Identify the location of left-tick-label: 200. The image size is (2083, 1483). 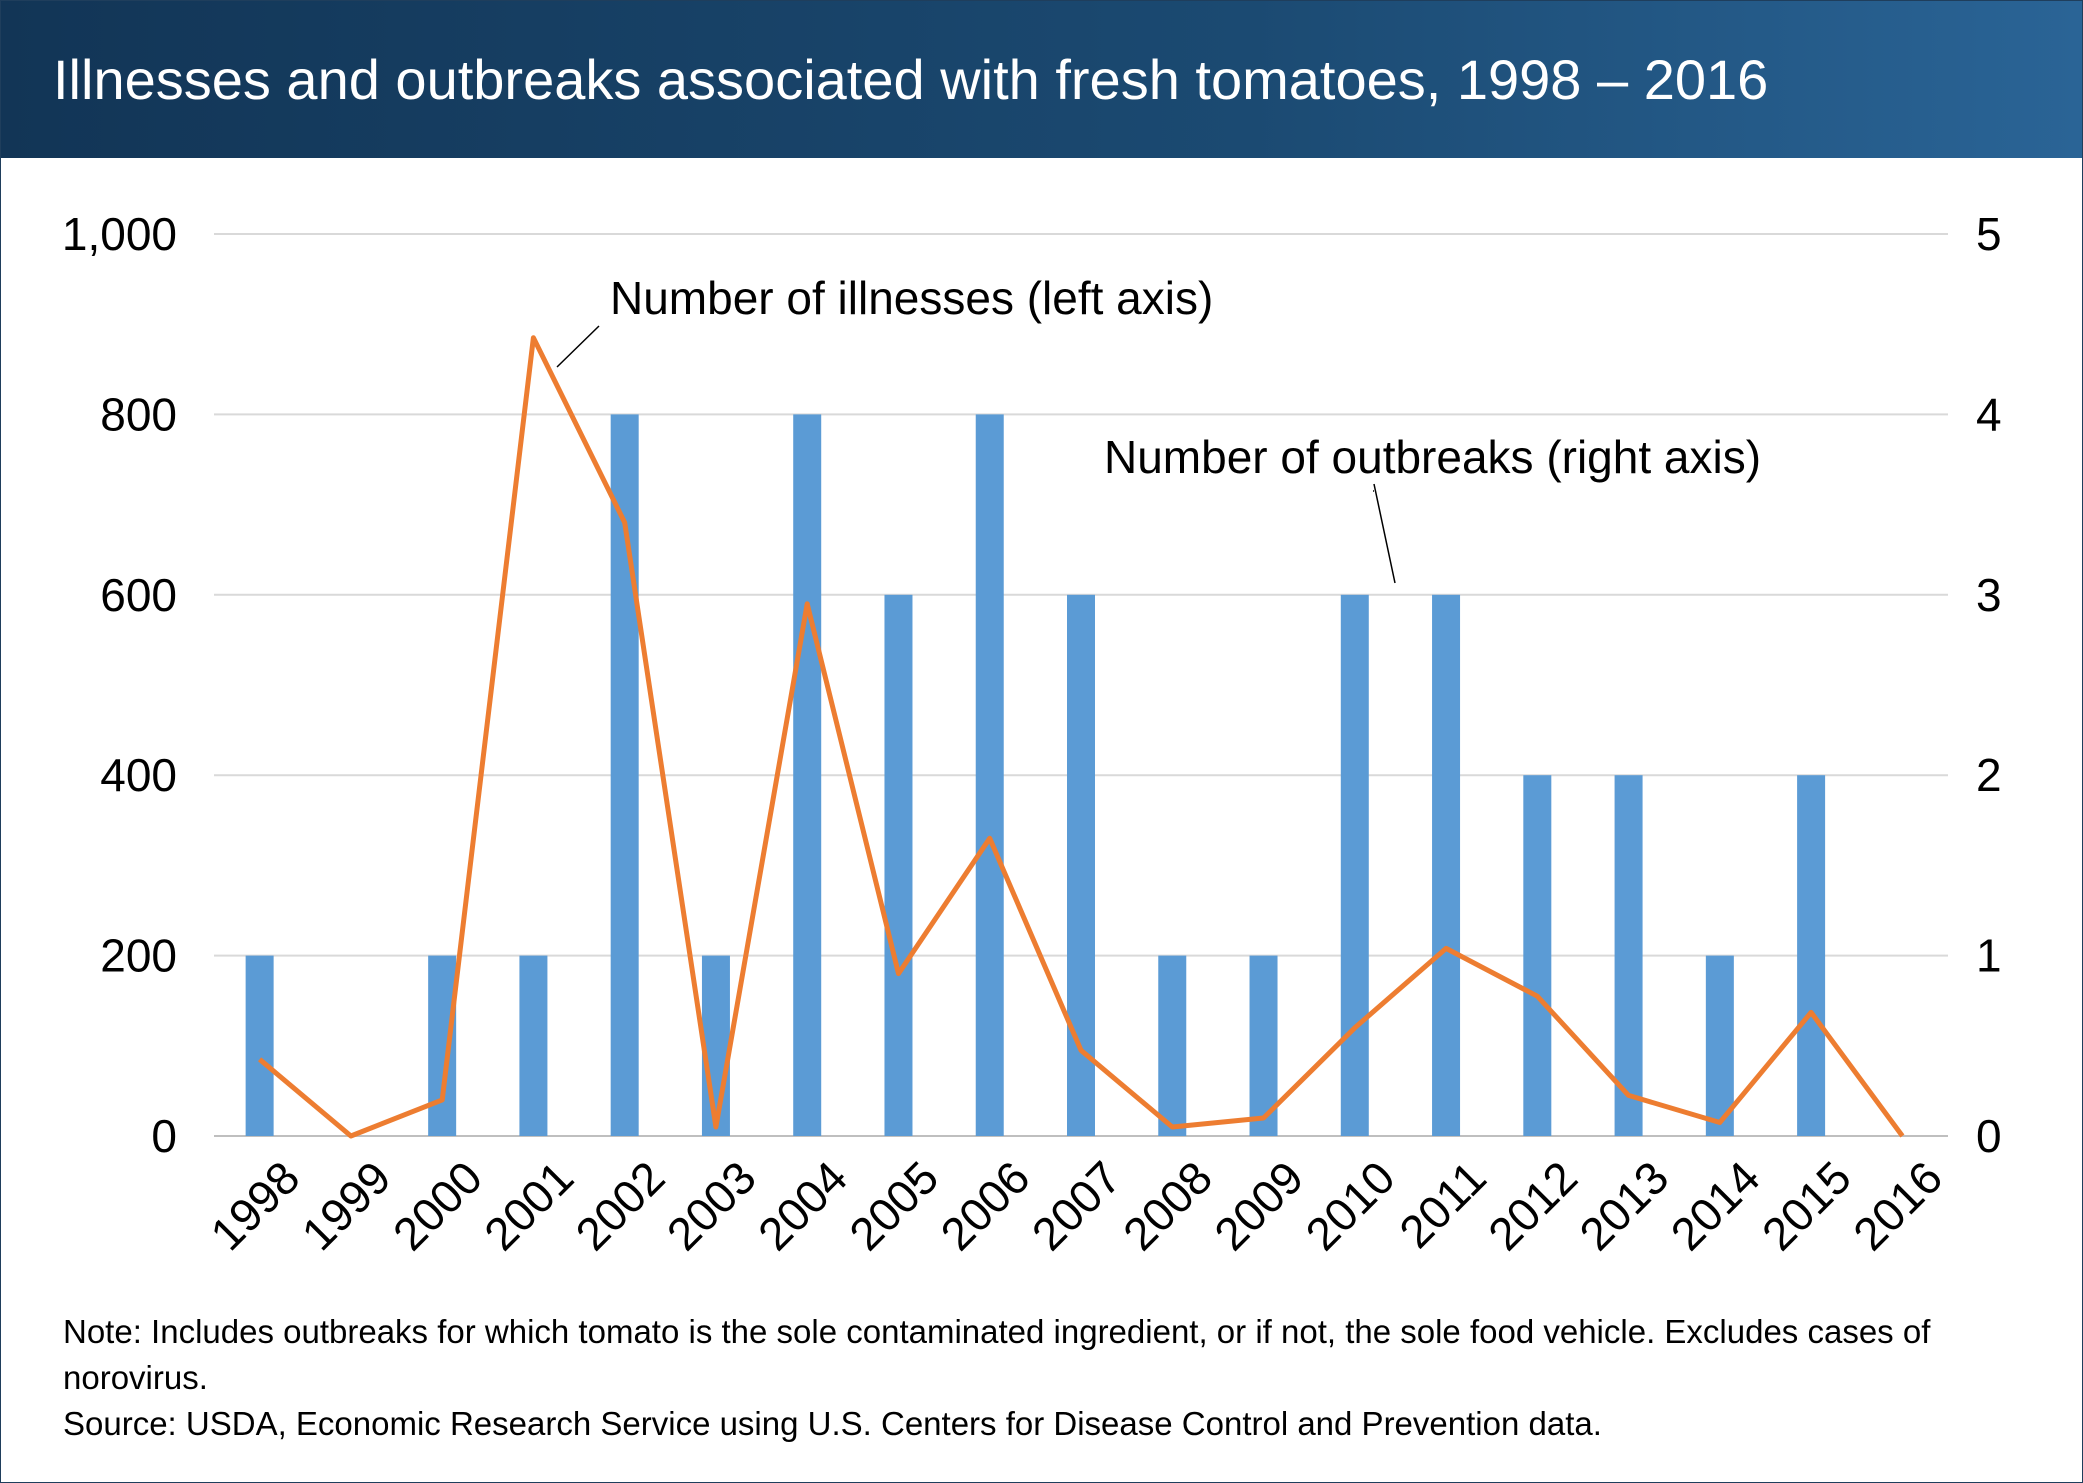
(138, 956).